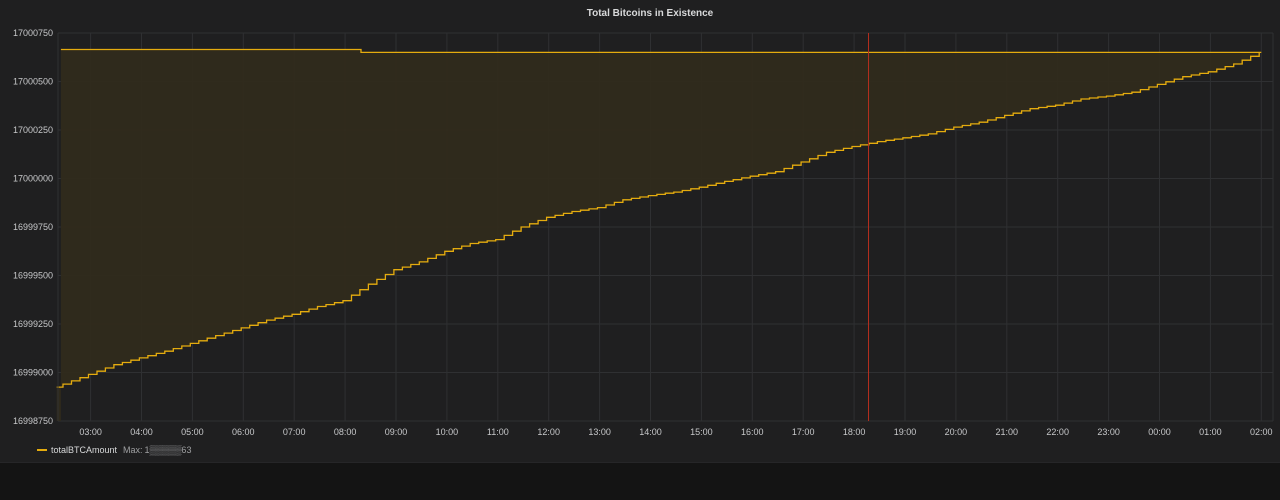 The image size is (1280, 500). Describe the element at coordinates (33, 276) in the screenshot. I see `y-tick-label: 16999500` at that location.